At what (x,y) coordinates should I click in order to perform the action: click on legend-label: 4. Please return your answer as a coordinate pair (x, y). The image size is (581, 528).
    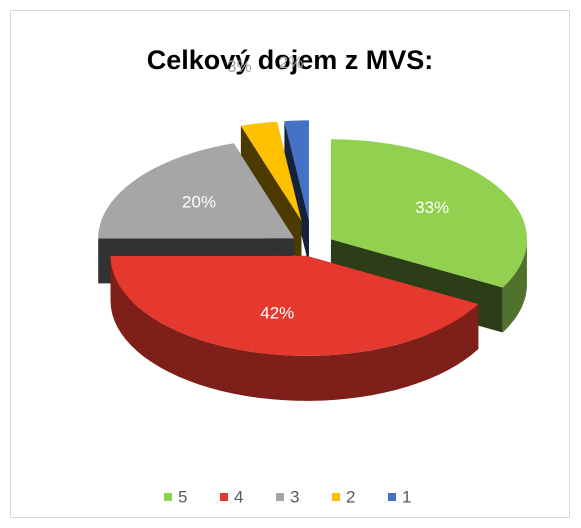
    Looking at the image, I should click on (238, 496).